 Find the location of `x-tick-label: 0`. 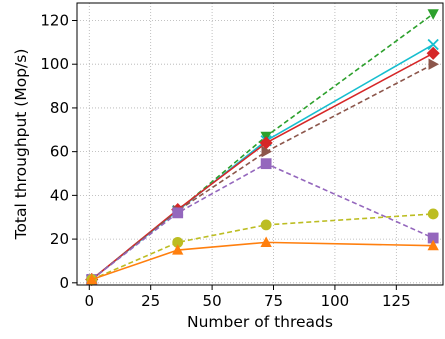

x-tick-label: 0 is located at coordinates (90, 301).